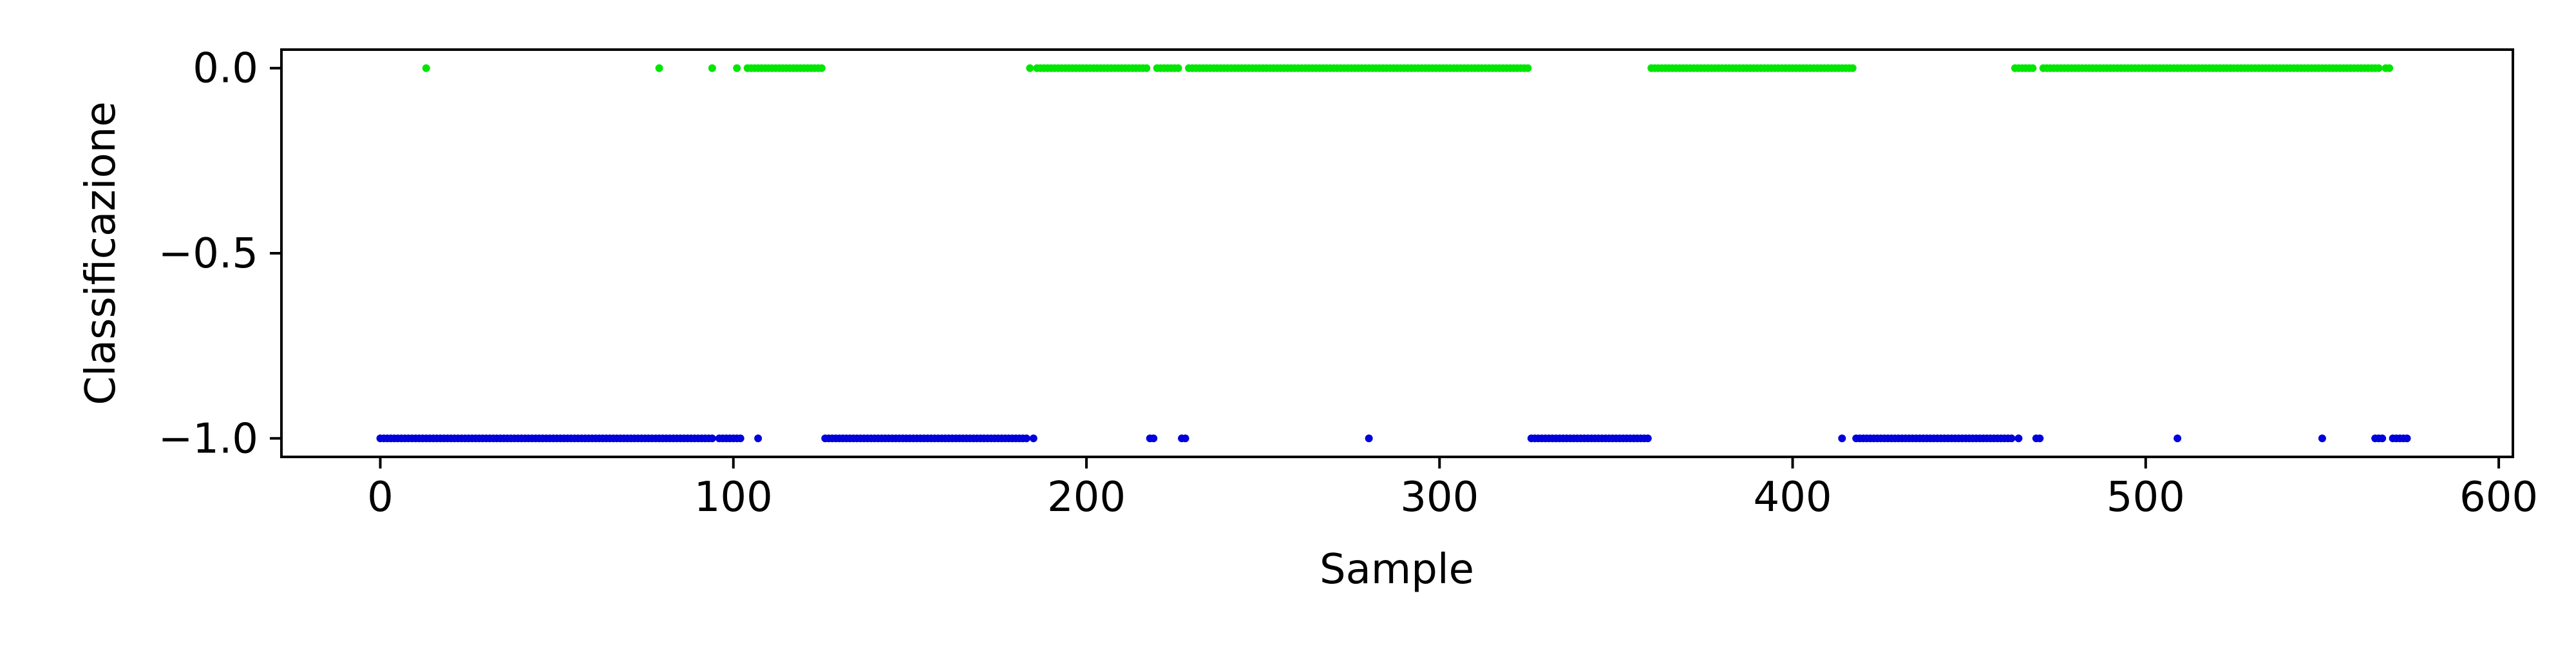 This screenshot has width=2576, height=647. I want to click on x-tick-label: 200, so click(1086, 497).